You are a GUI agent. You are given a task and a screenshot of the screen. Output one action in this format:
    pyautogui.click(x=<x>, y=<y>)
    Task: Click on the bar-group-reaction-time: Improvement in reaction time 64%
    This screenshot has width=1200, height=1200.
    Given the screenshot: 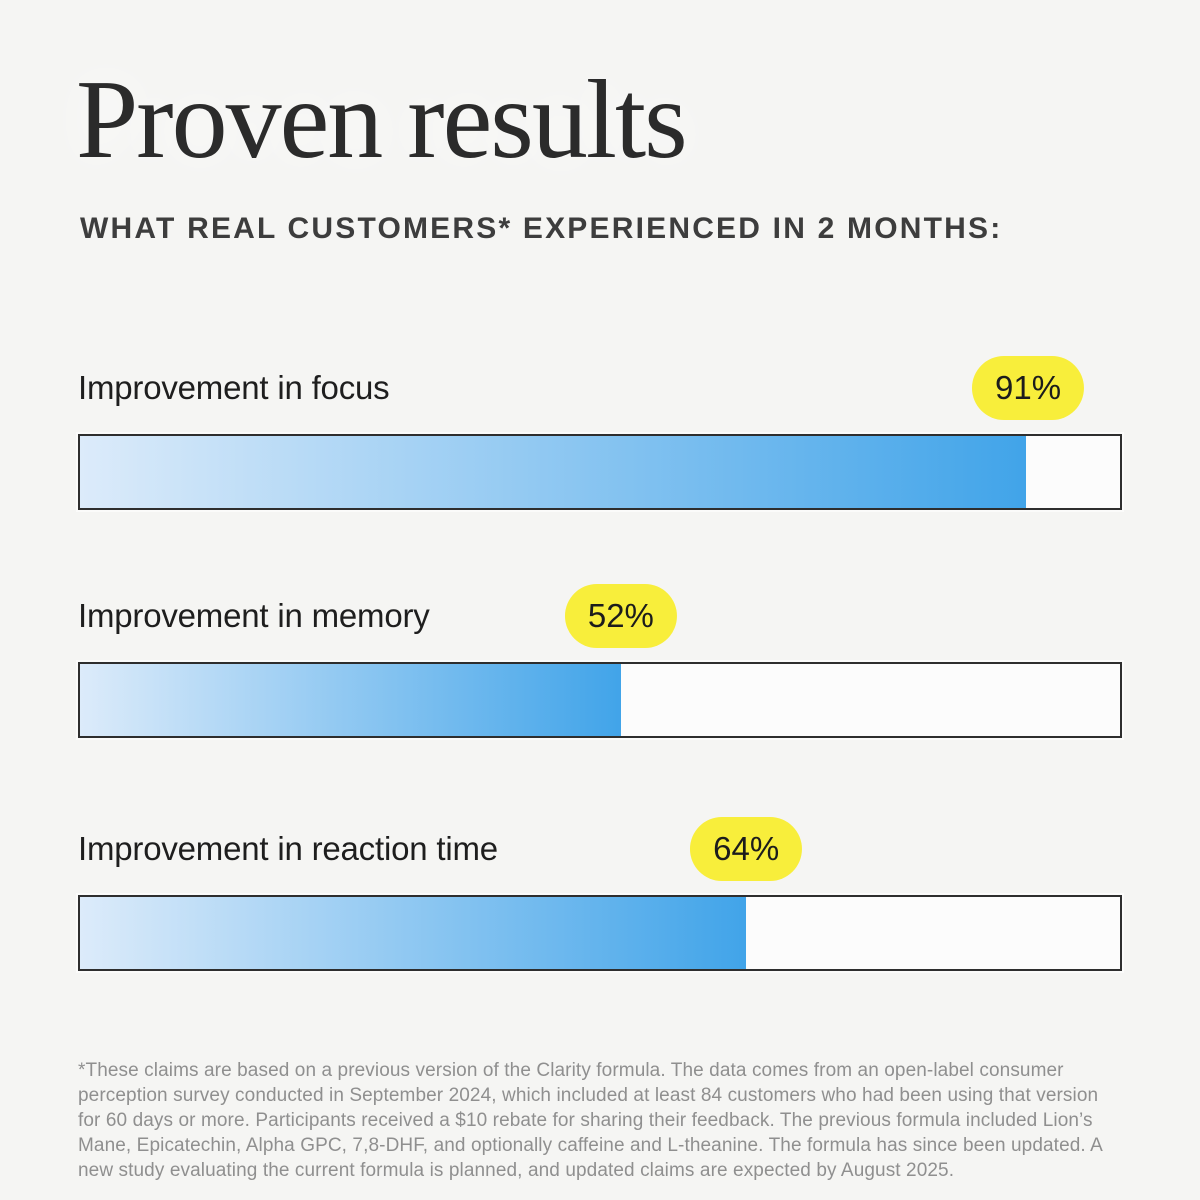 What is the action you would take?
    pyautogui.click(x=600, y=892)
    